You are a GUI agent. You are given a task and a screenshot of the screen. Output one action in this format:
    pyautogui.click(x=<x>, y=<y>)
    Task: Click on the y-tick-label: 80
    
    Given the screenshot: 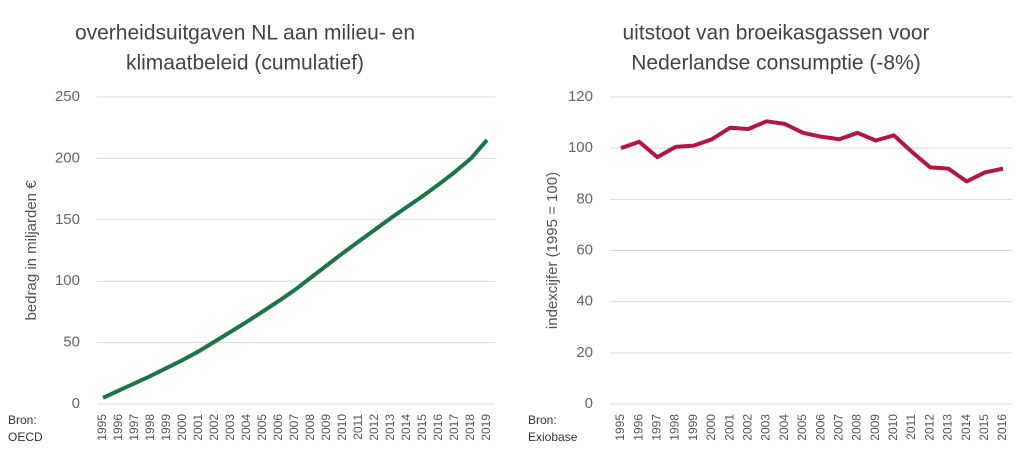 What is the action you would take?
    pyautogui.click(x=584, y=198)
    